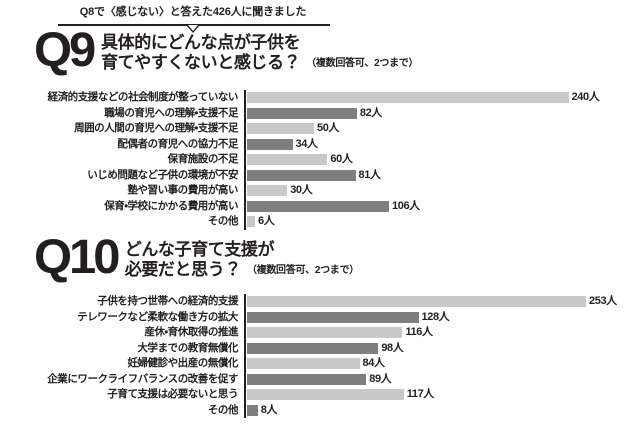 This screenshot has height=435, width=640. Describe the element at coordinates (162, 174) in the screenshot. I see `chart-row-label: いじめ問題など子供の環境が不安` at that location.